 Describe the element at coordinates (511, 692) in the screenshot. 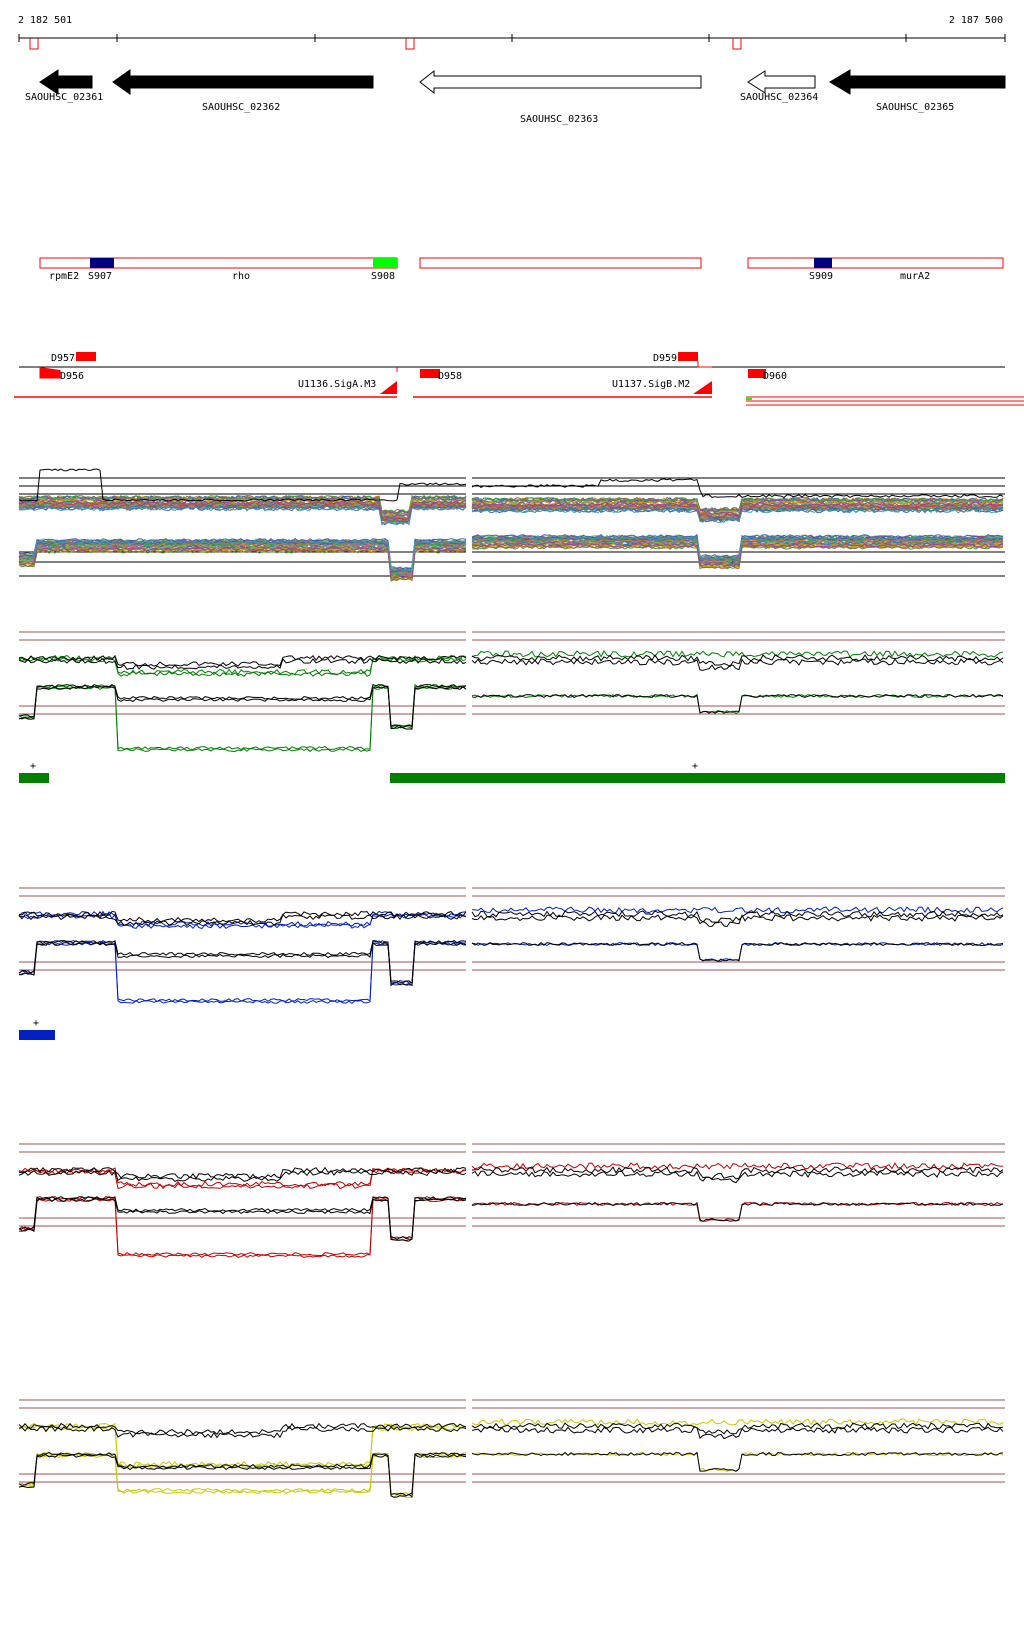

I see `green-expression-track` at that location.